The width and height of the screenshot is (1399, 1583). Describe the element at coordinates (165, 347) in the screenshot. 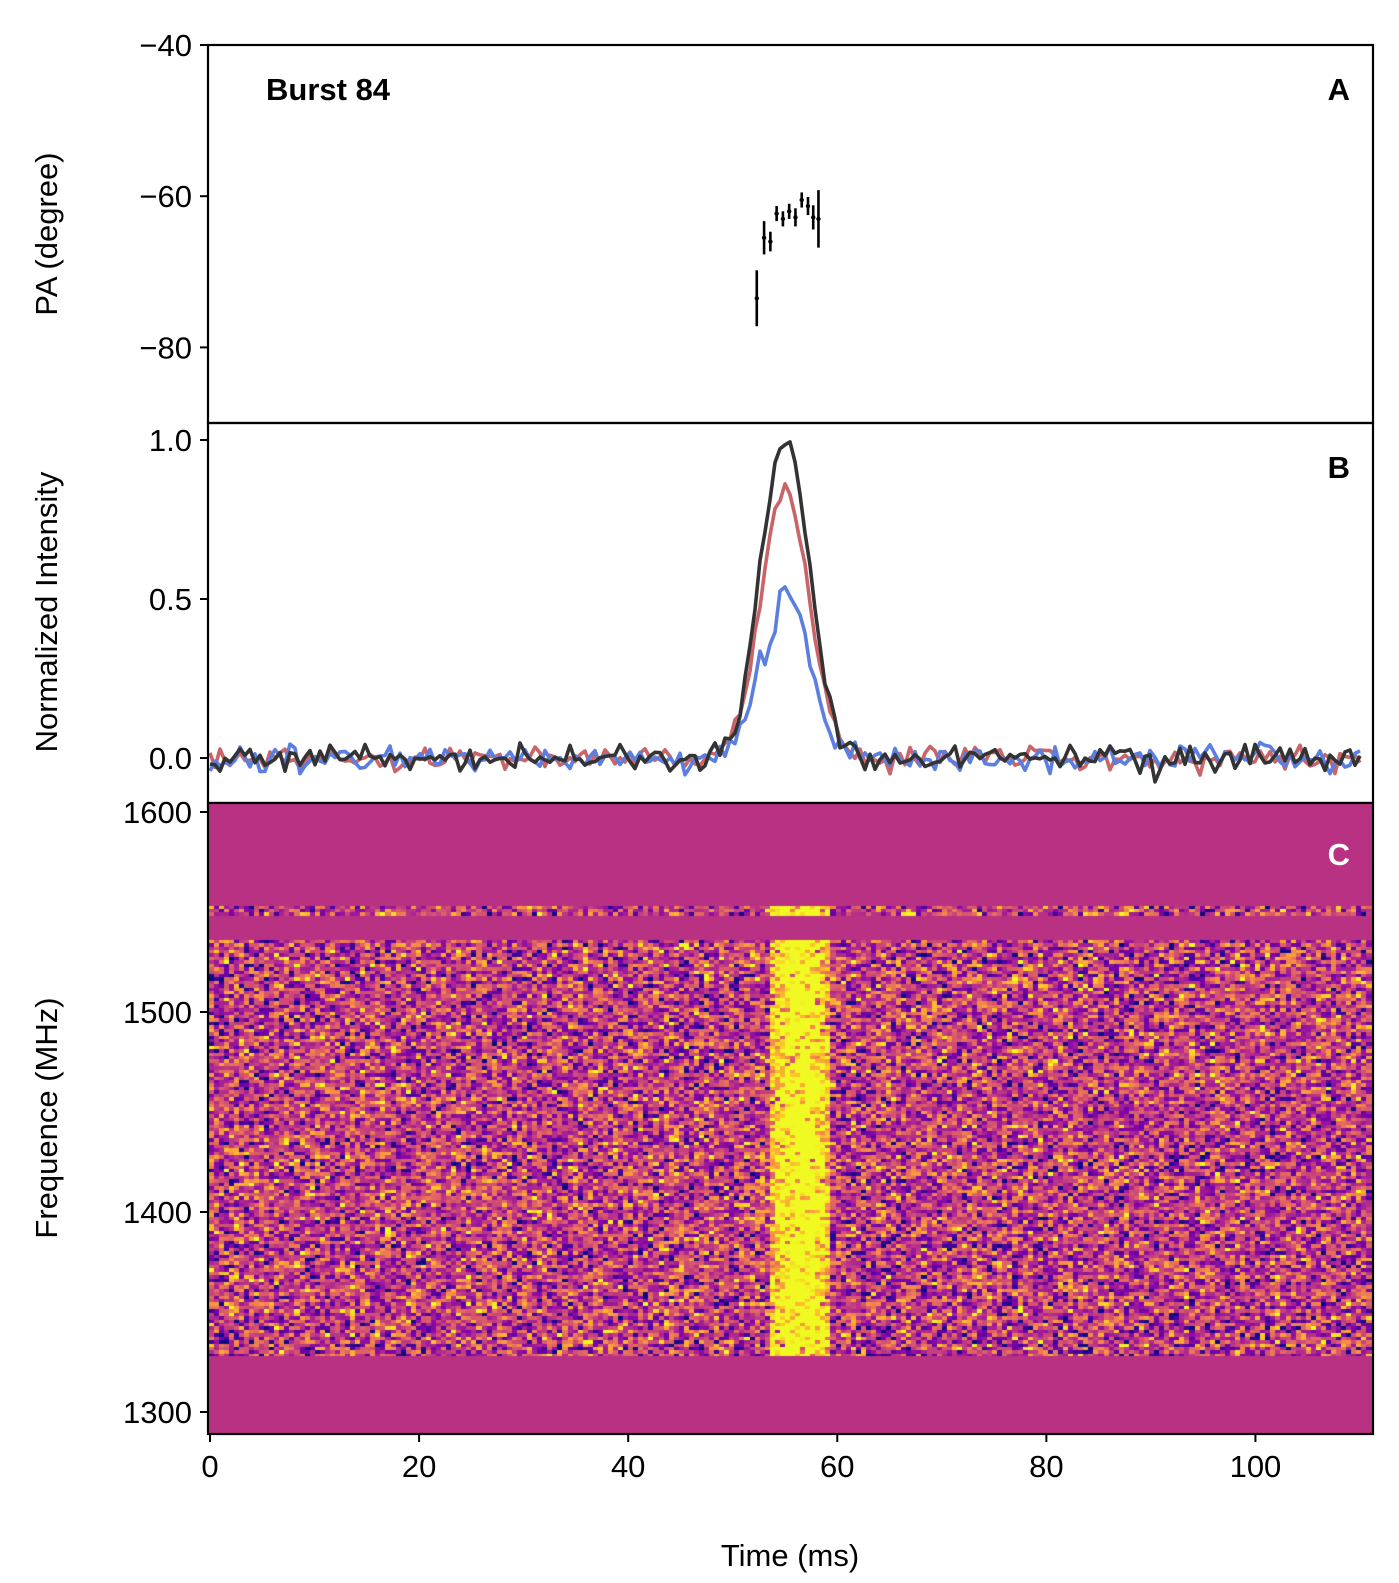

I see `pa-ytick-label: −80` at that location.